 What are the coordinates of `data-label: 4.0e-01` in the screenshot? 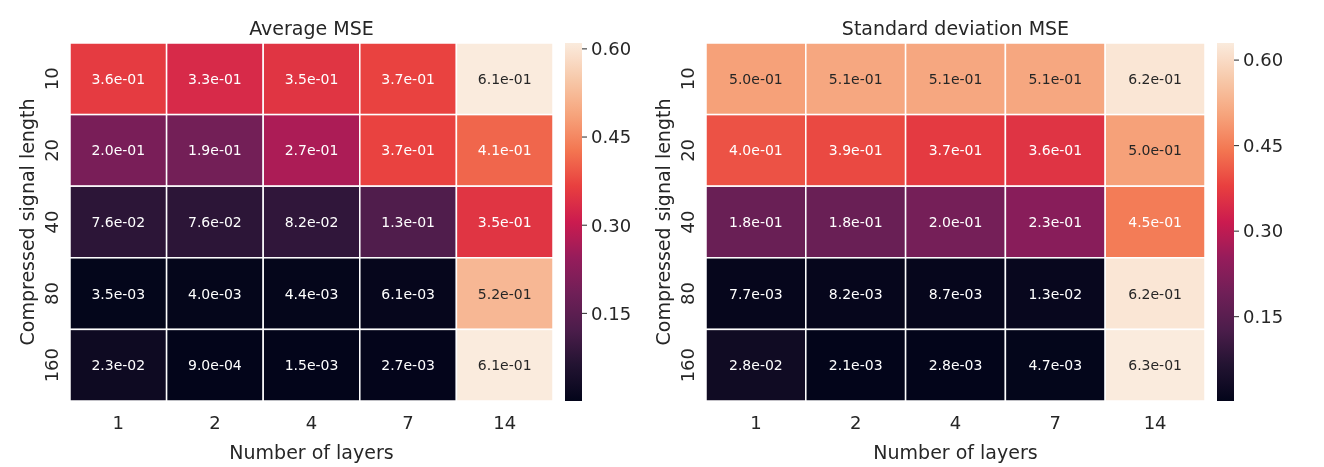 It's located at (756, 150).